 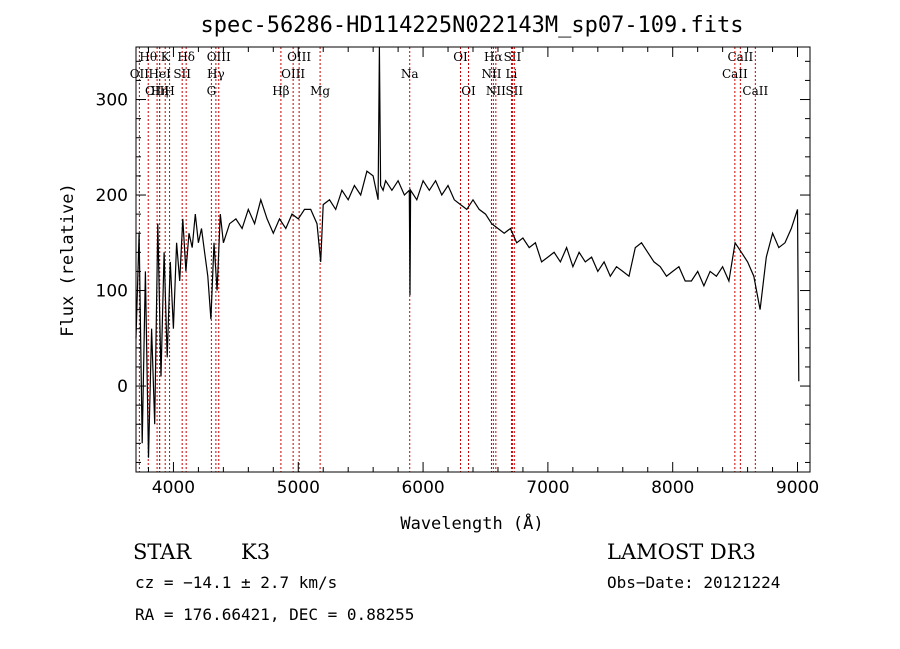 What do you see at coordinates (160, 74) in the screenshot?
I see `spectral-line-label: HeI` at bounding box center [160, 74].